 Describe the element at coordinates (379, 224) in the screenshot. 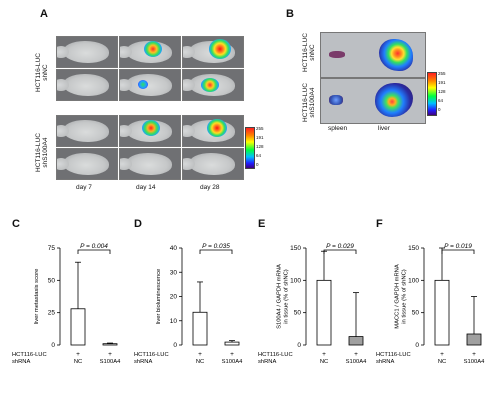

I see `panel-letter-f: F` at that location.